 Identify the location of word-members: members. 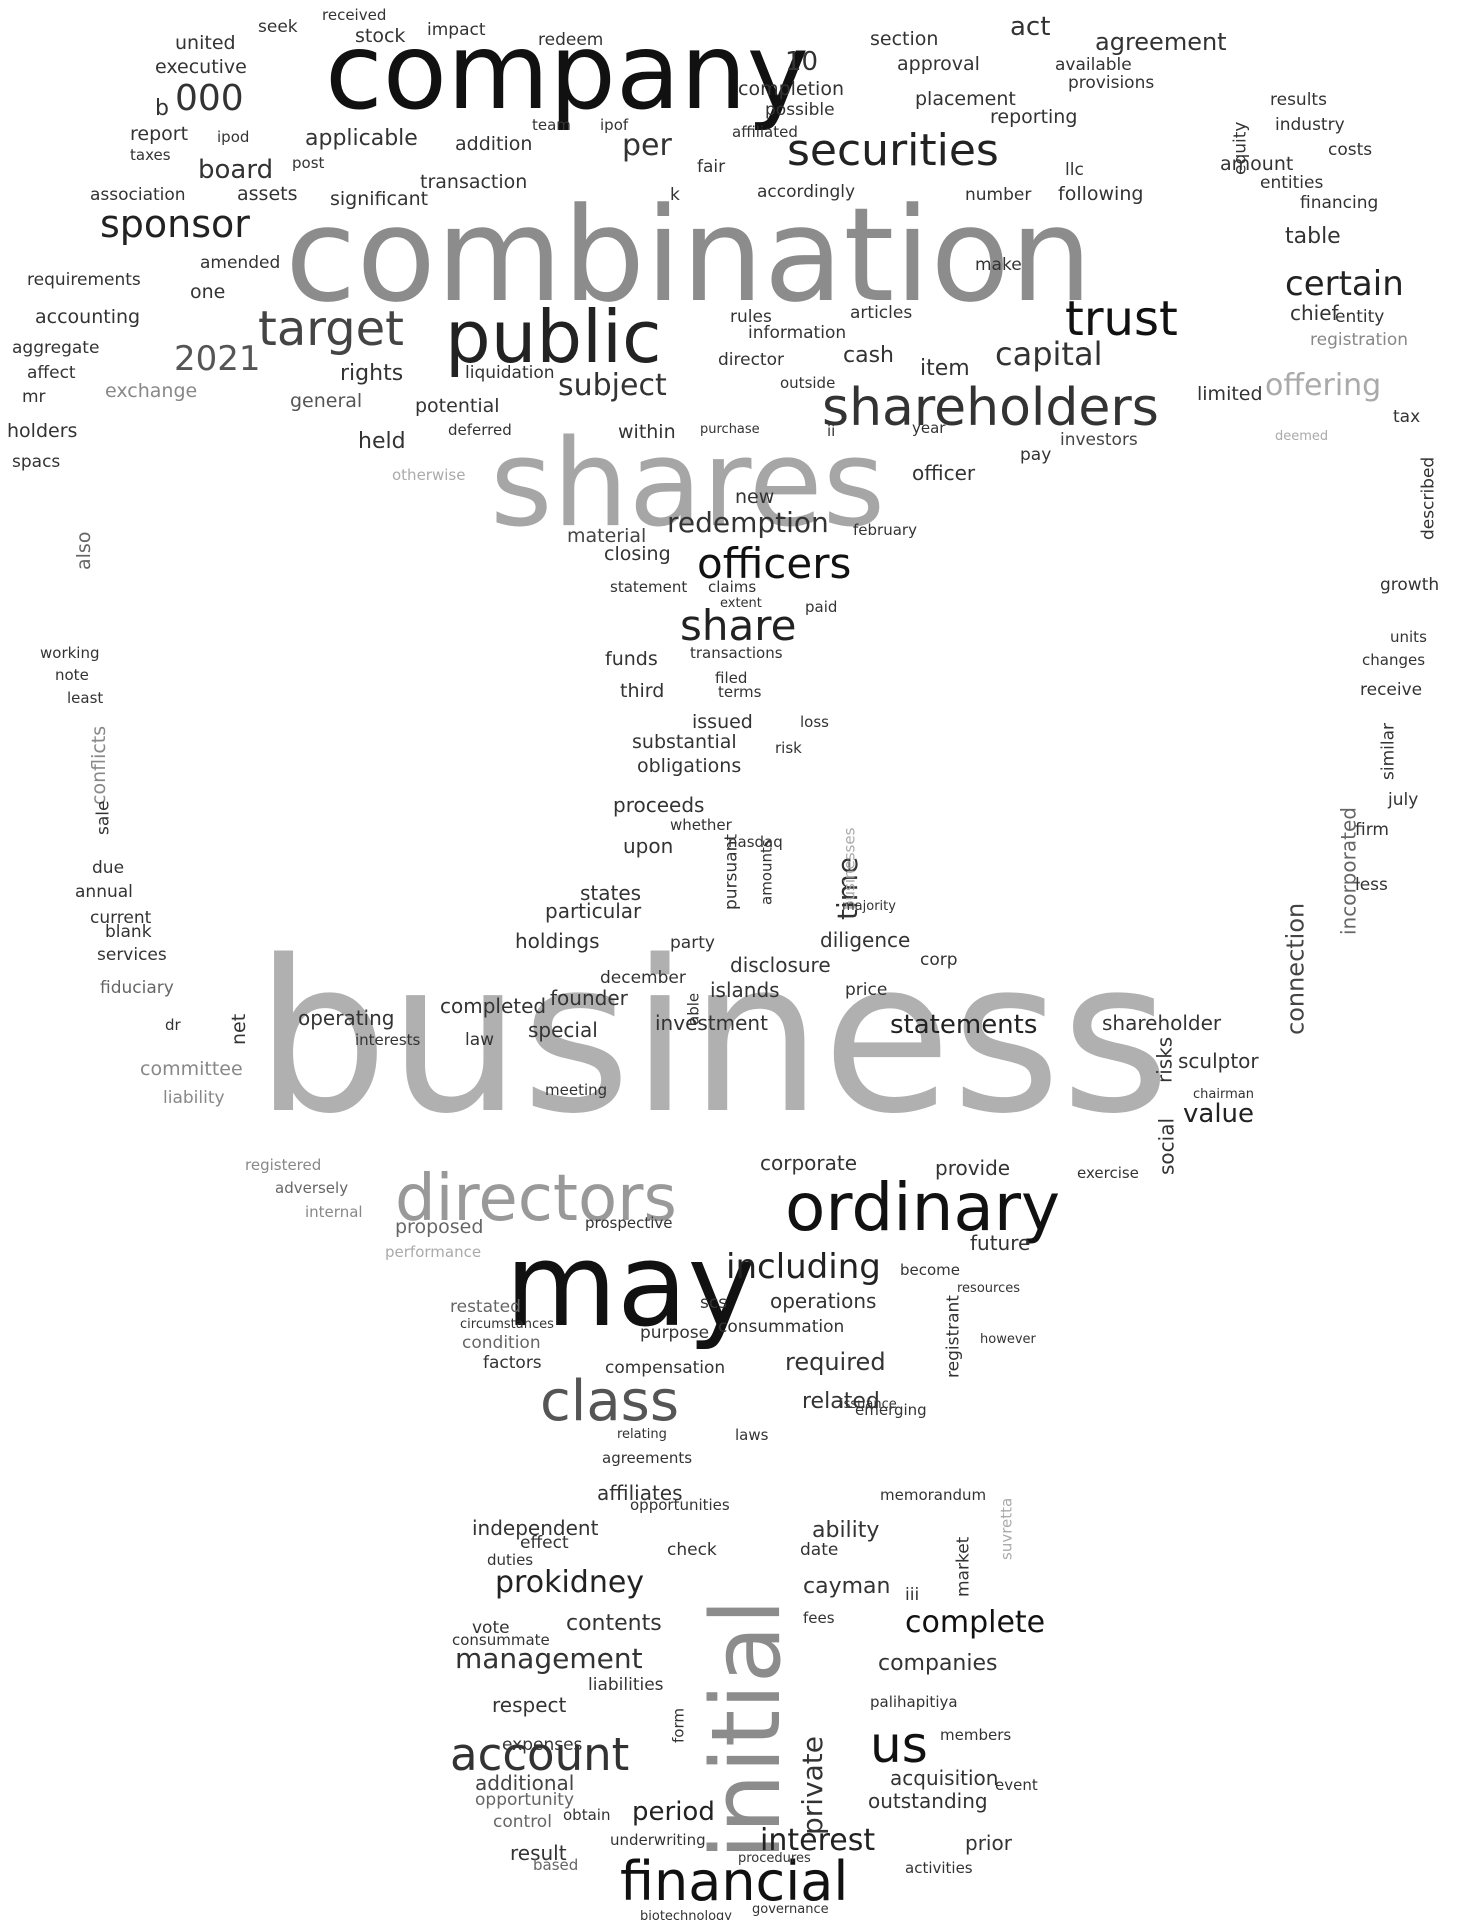
(975, 1735).